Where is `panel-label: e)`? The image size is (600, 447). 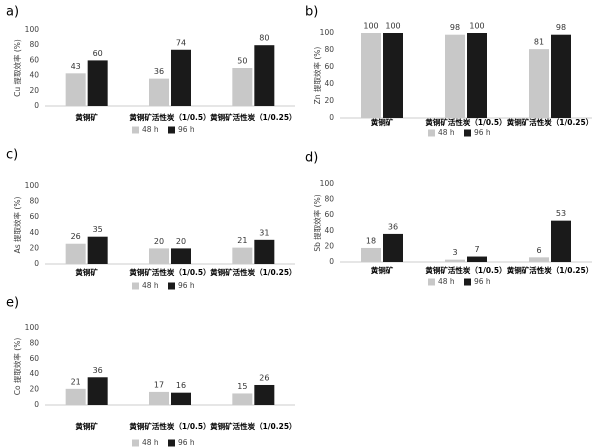
panel-label: e) is located at coordinates (12, 303).